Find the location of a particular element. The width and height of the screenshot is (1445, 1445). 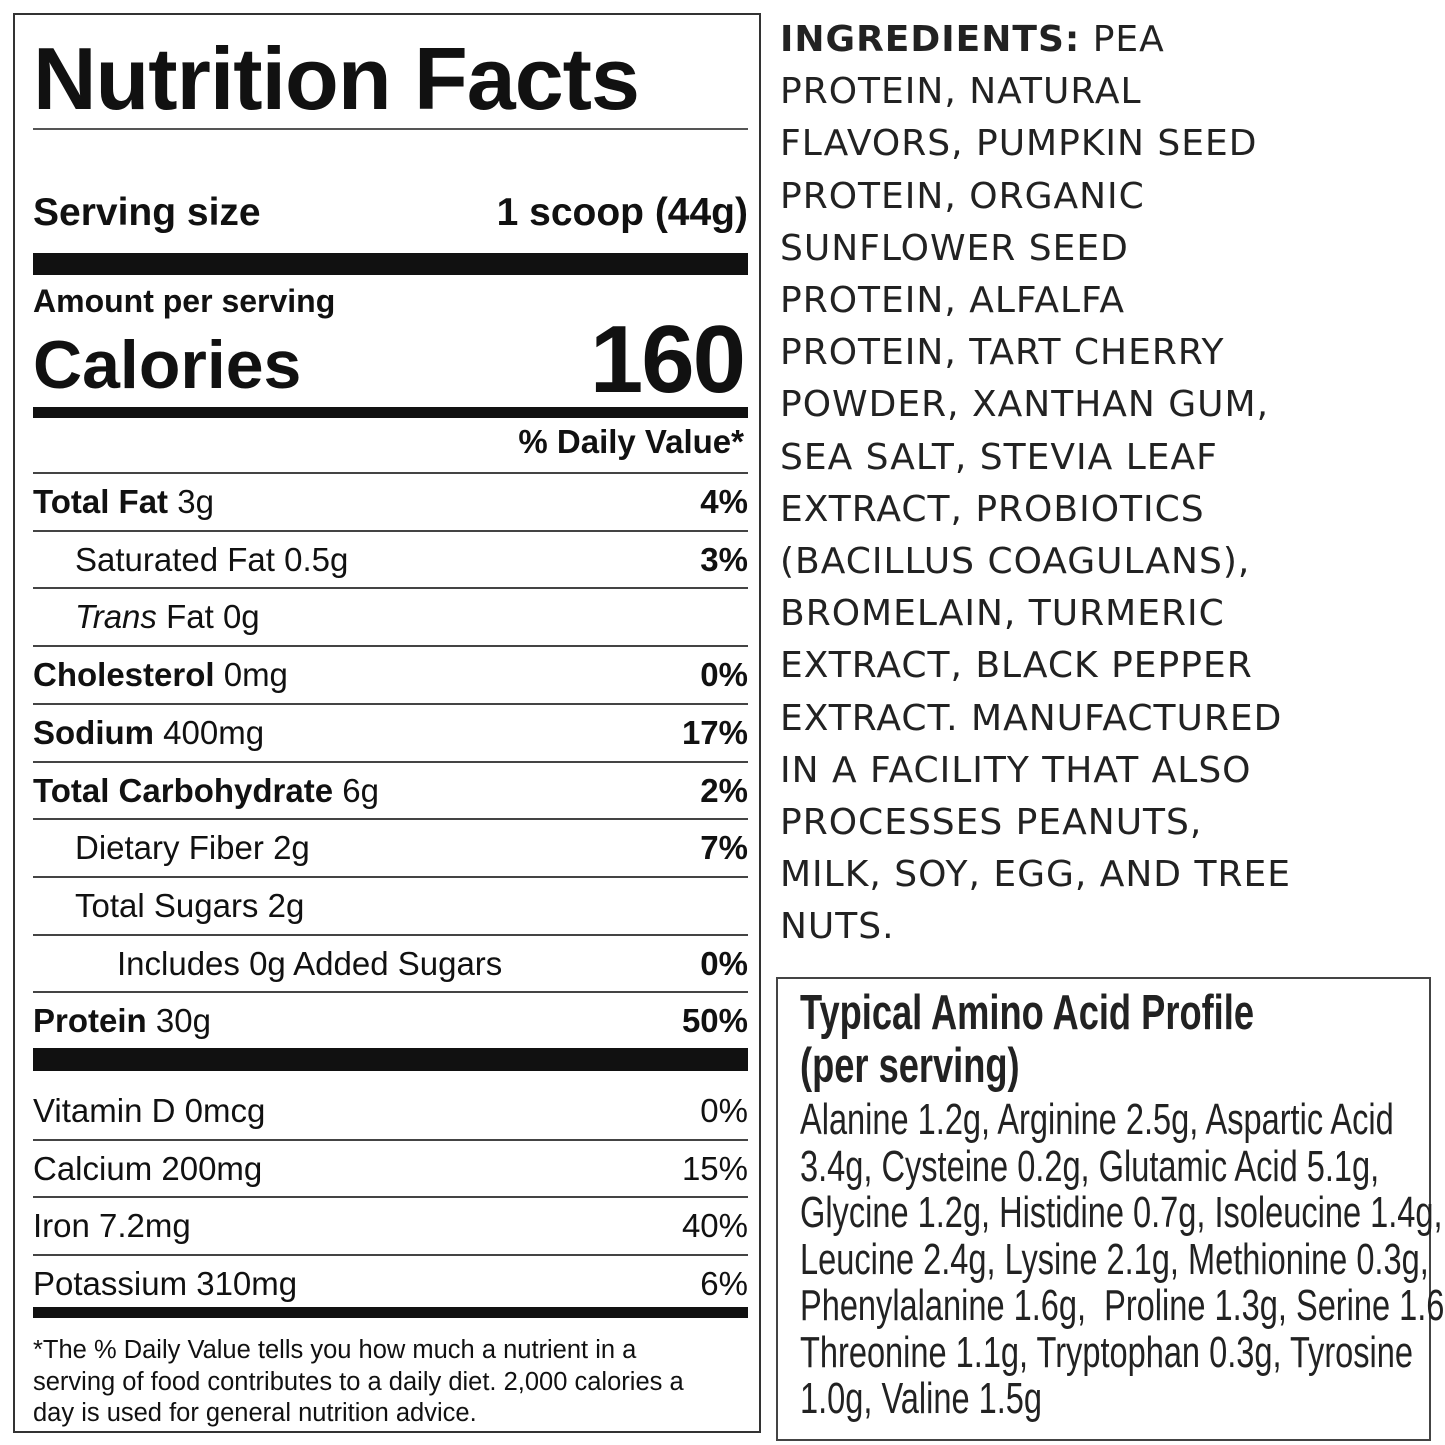

vitamin-row: Potassium 310mg 6% is located at coordinates (390, 1284).